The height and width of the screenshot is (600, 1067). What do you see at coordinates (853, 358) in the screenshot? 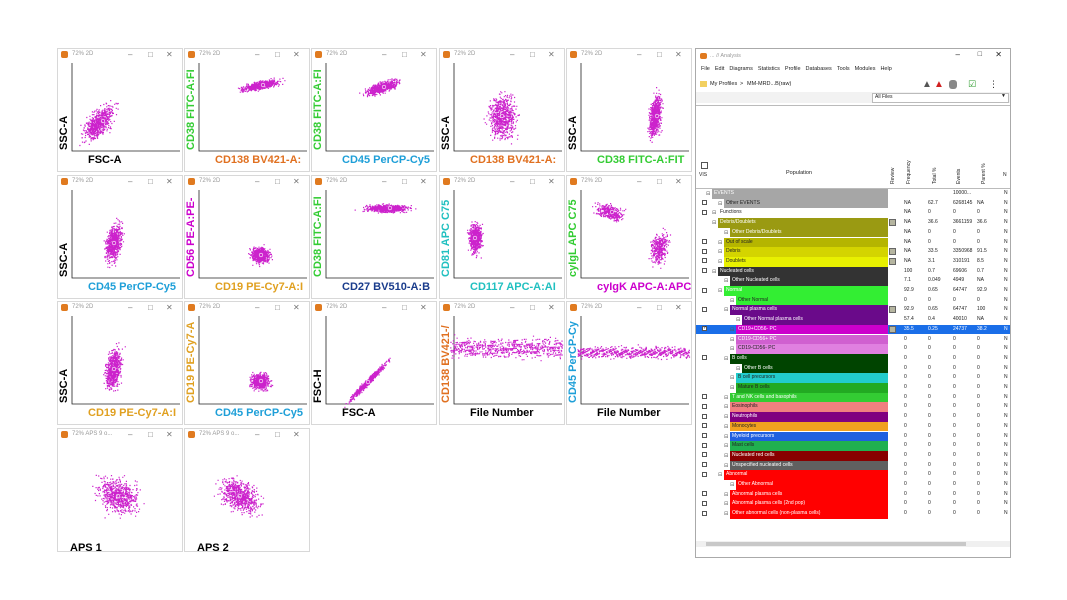
I see `population-row: ⊟ B cells 0 0 0 0 N` at bounding box center [853, 358].